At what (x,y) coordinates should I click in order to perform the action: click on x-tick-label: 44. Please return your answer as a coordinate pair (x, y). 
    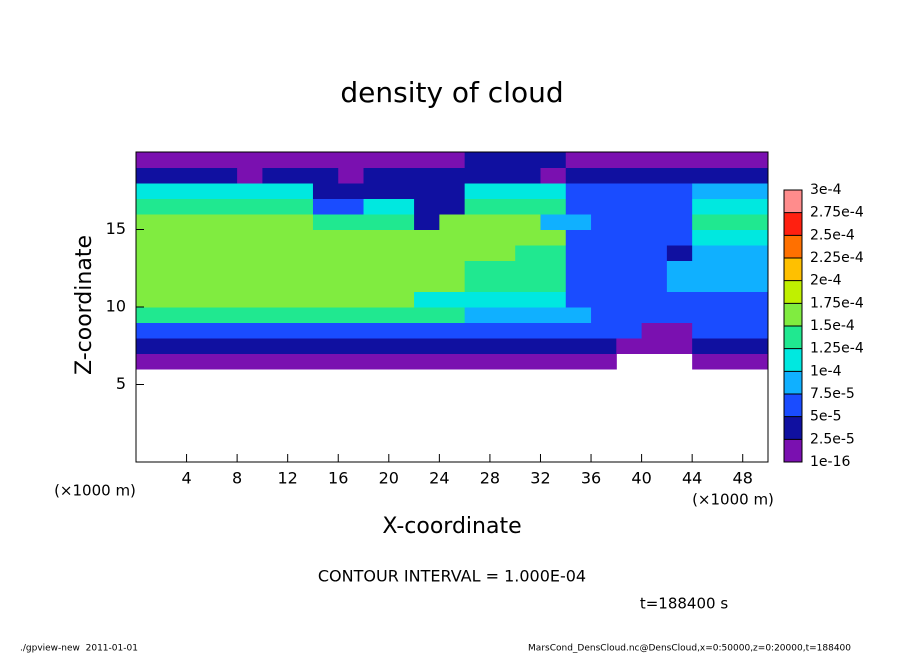
    Looking at the image, I should click on (692, 478).